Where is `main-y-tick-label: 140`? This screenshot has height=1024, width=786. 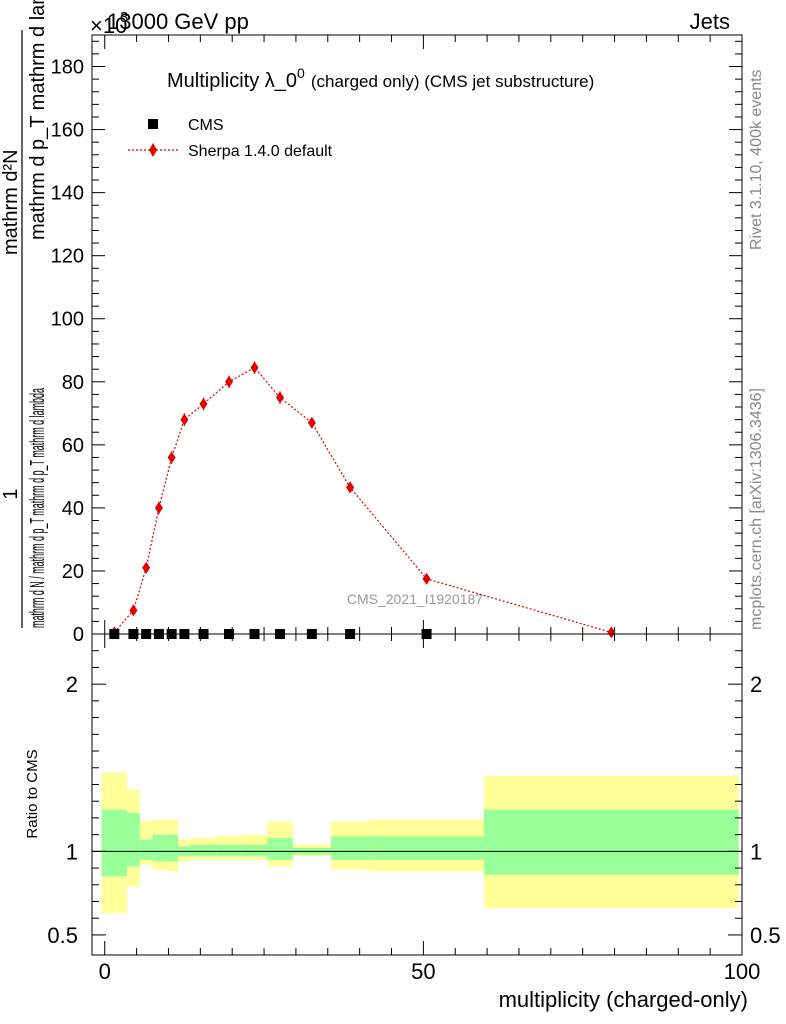
main-y-tick-label: 140 is located at coordinates (67, 194).